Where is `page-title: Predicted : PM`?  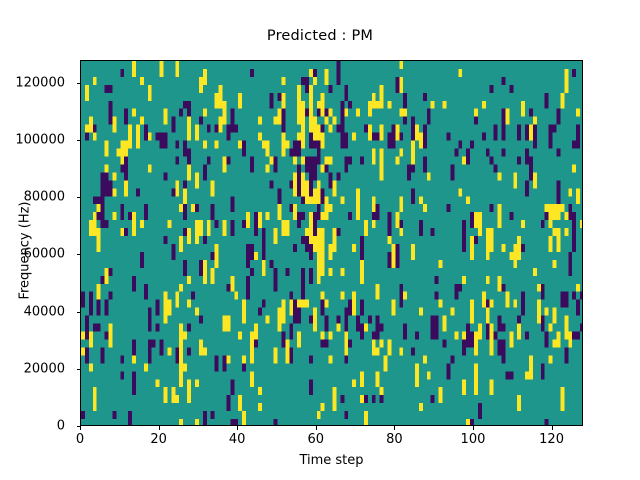
page-title: Predicted : PM is located at coordinates (320, 36).